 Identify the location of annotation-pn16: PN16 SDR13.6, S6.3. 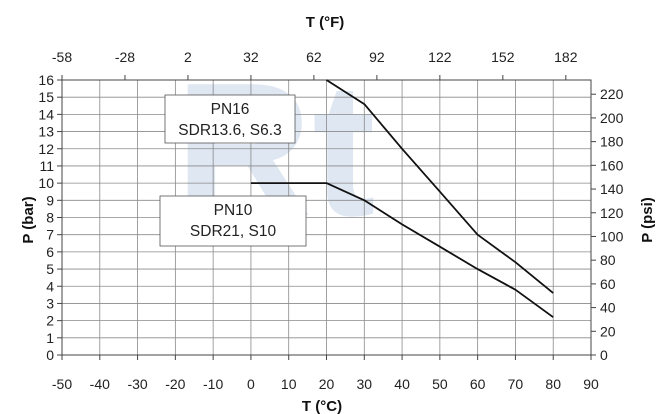
(230, 119).